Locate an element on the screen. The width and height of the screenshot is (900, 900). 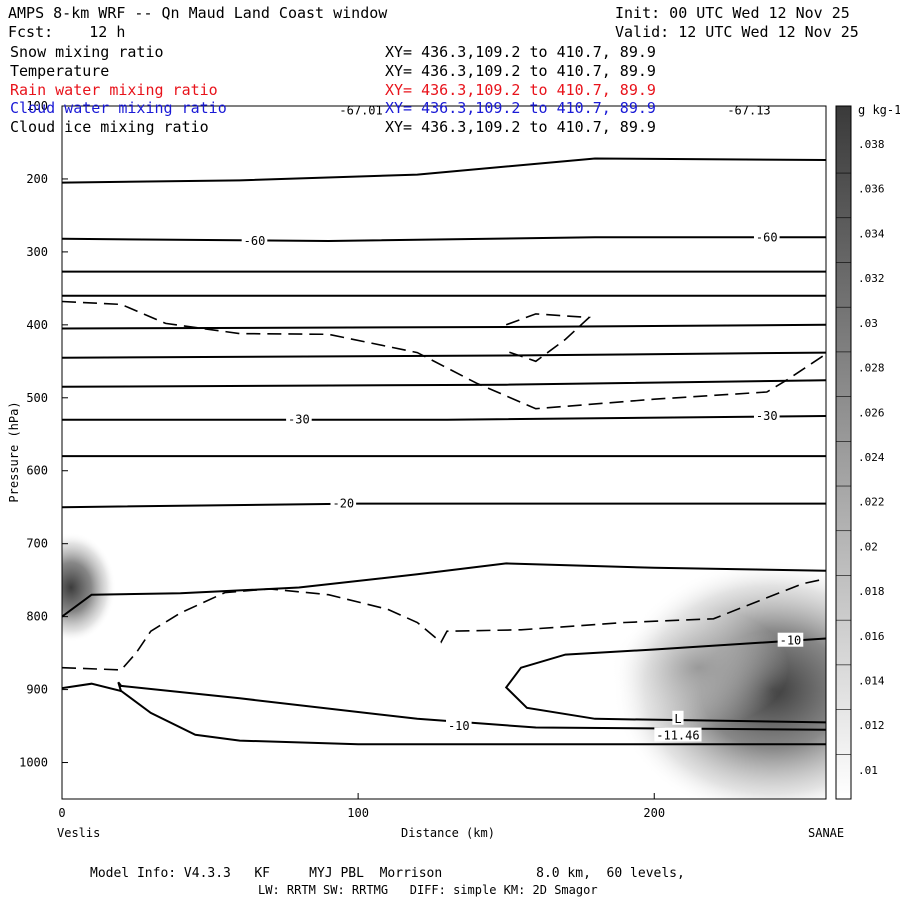
colorbar-tick-label: .038 is located at coordinates (871, 144).